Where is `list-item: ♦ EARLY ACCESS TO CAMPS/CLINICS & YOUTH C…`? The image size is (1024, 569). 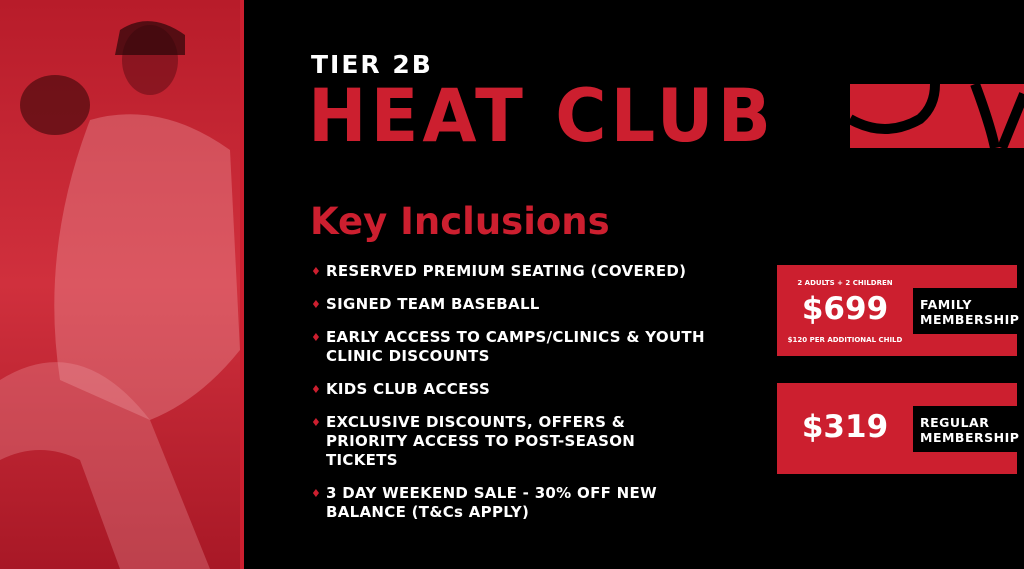 list-item: ♦ EARLY ACCESS TO CAMPS/CLINICS & YOUTH C… is located at coordinates (508, 346).